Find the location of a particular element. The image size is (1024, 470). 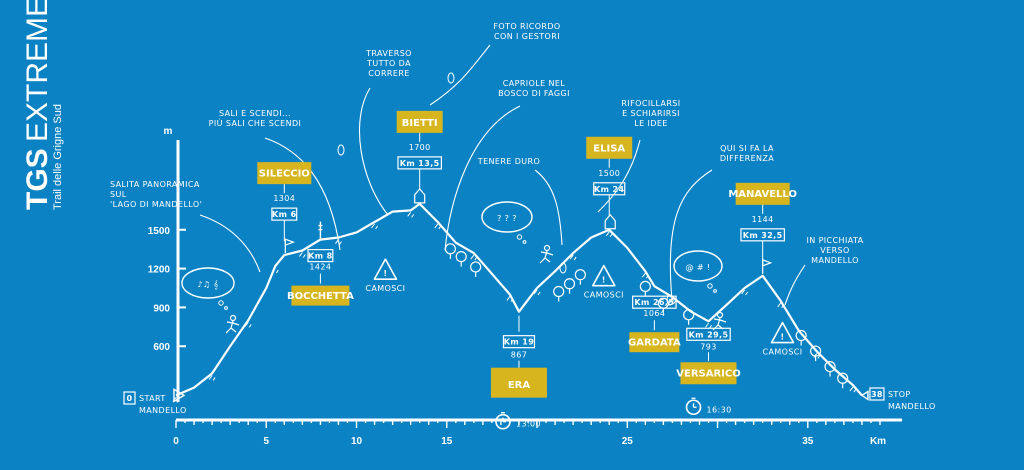

checkpoint-label-box: SILECCIO is located at coordinates (284, 173).